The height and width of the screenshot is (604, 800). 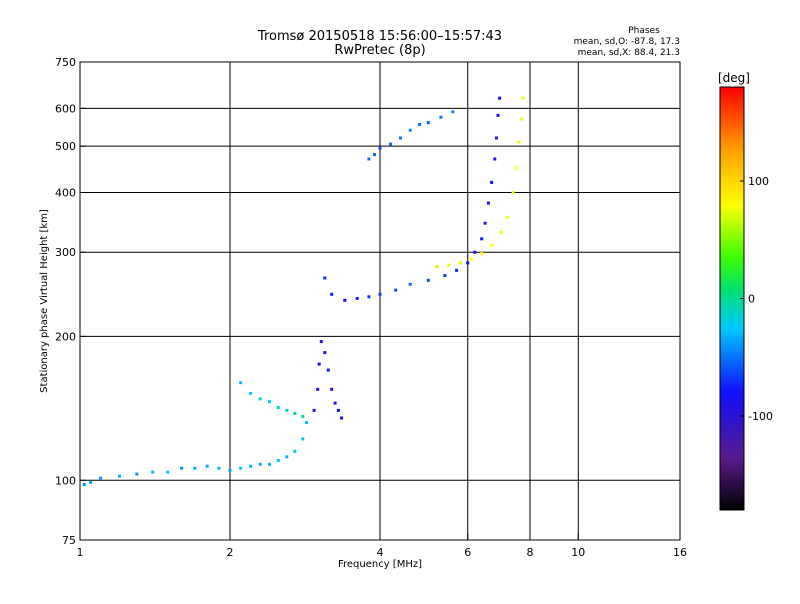 What do you see at coordinates (644, 31) in the screenshot?
I see `stats-heading: Phases` at bounding box center [644, 31].